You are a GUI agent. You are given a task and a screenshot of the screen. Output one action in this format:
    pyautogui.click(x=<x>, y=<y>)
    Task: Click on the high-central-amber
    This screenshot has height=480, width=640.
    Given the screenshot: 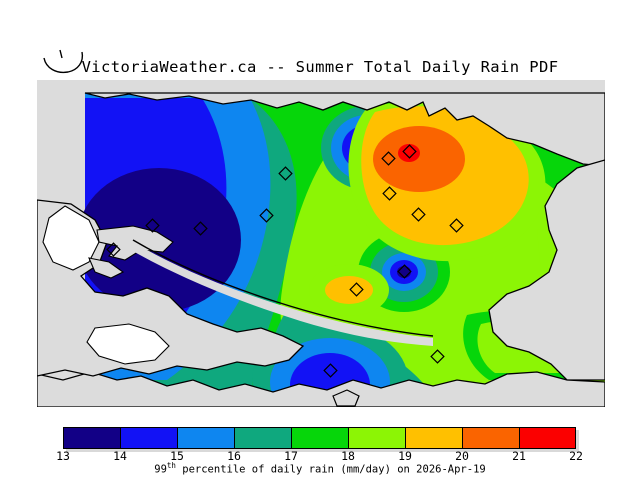 What is the action you would take?
    pyautogui.click(x=349, y=290)
    